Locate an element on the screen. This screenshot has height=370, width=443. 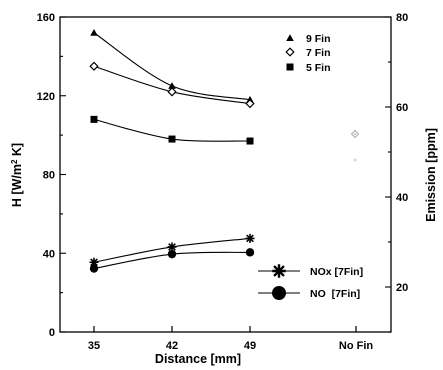
left-y-axis-label: H [W/m2 K] is located at coordinates (17, 175).